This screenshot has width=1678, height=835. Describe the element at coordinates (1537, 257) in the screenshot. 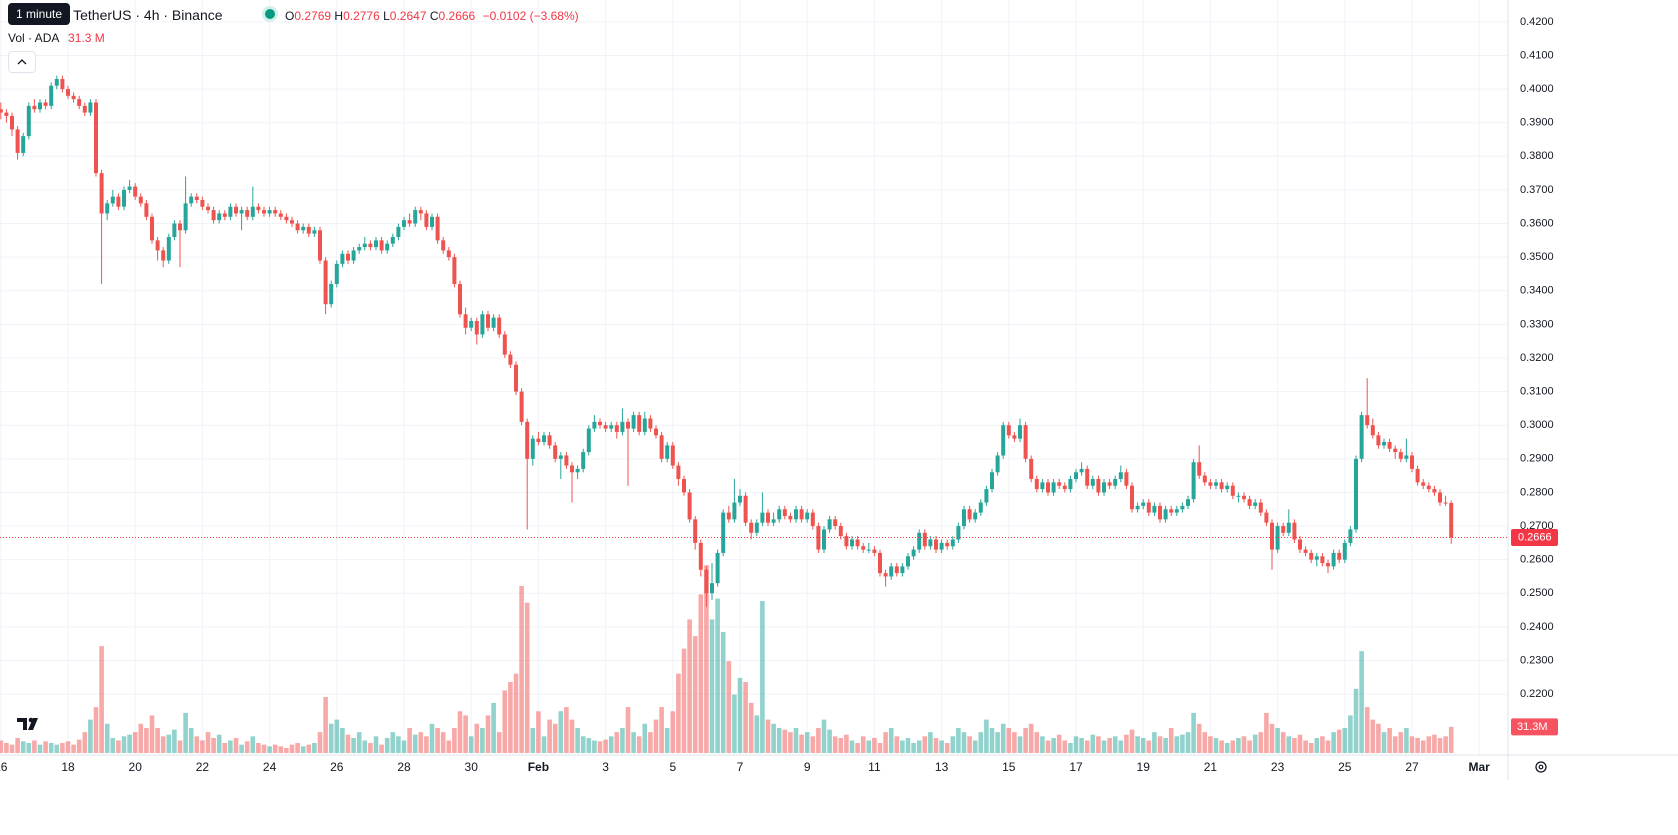

I see `y-tick-label: 0.3500` at that location.